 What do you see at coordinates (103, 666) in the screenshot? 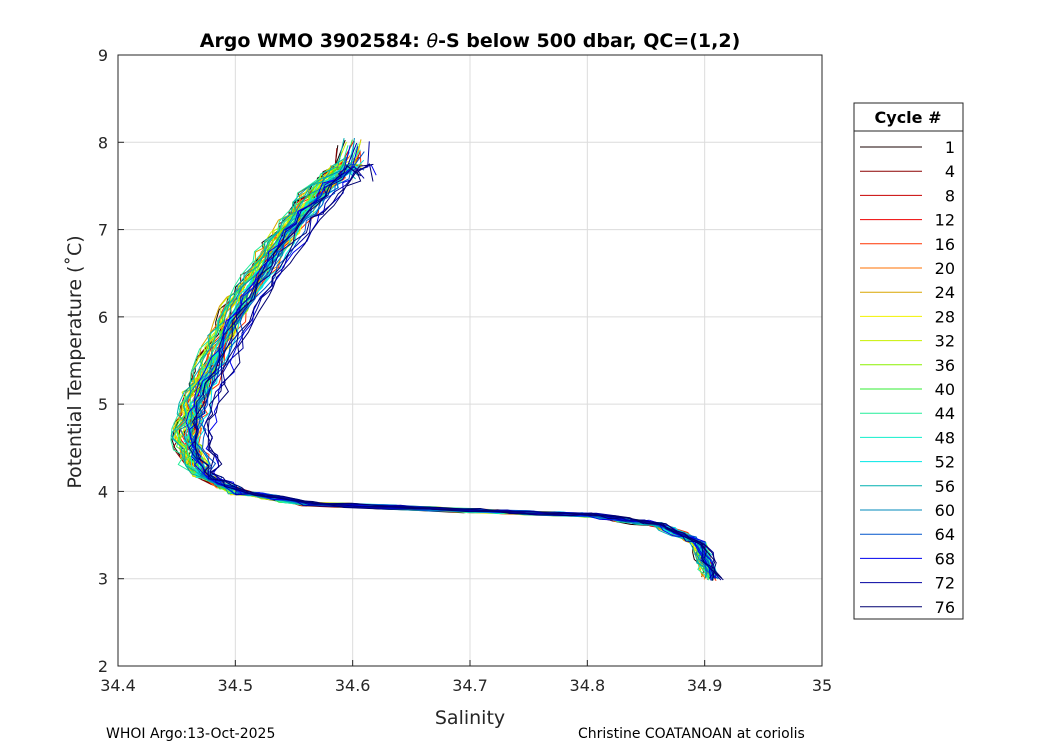
I see `y-tick-label: 2` at bounding box center [103, 666].